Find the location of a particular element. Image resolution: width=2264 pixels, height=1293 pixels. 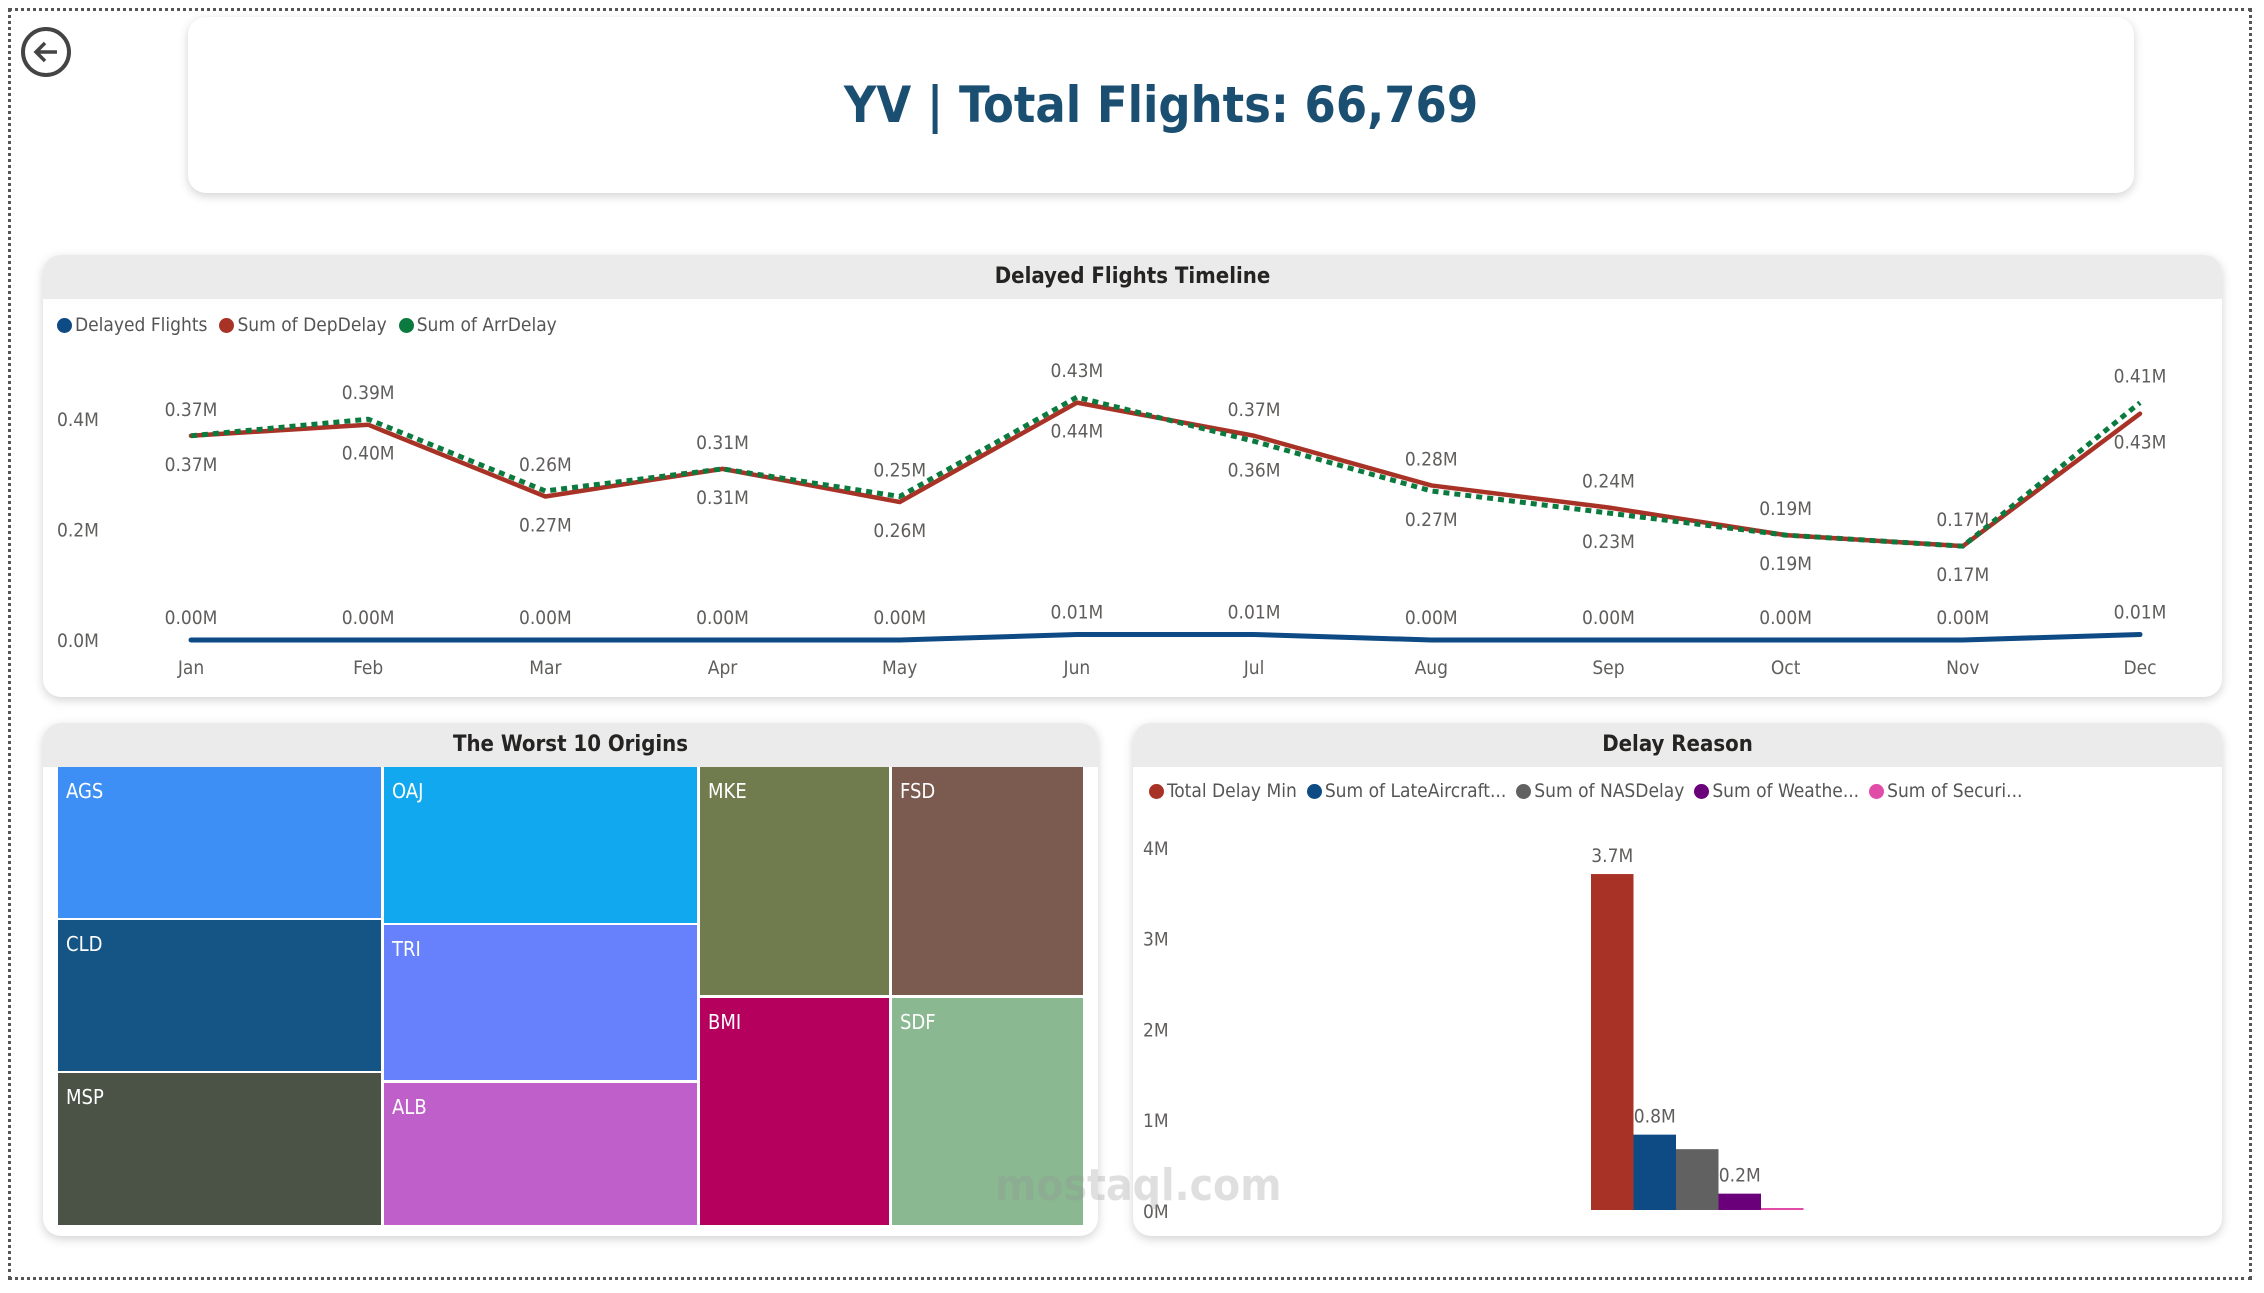

page-title: YV | Total Flights: 66,769 is located at coordinates (1161, 105).